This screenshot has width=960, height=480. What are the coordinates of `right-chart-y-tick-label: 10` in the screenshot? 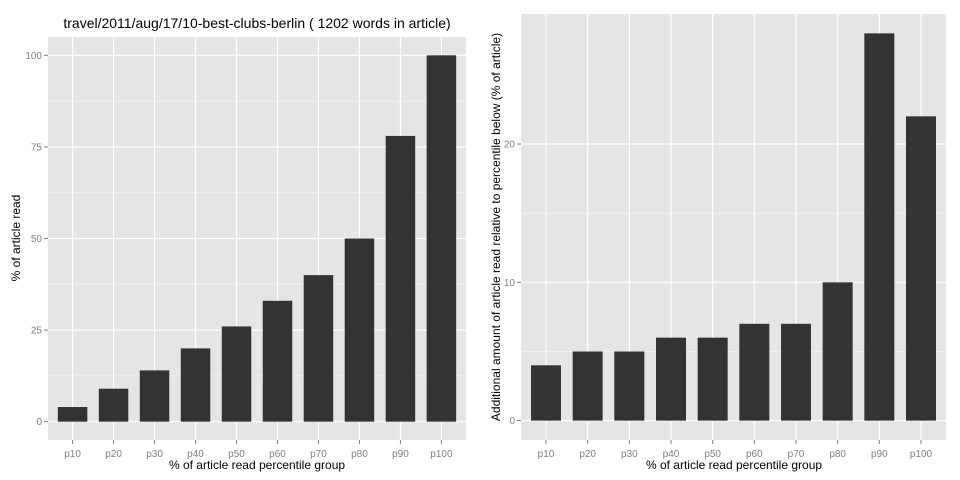 It's located at (510, 283).